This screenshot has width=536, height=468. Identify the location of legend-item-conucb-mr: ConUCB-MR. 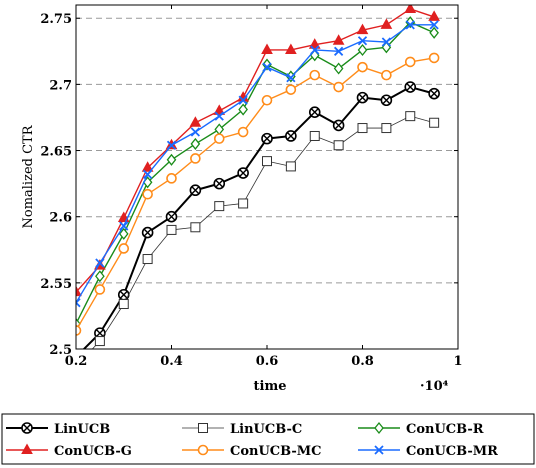
(428, 451).